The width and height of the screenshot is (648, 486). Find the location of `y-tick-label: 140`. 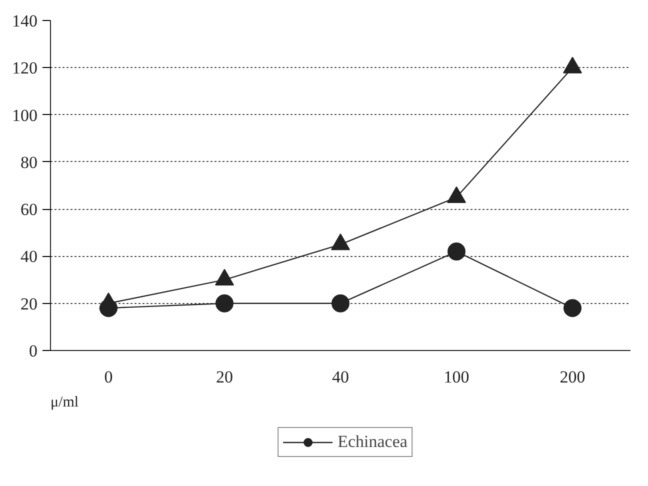

y-tick-label: 140 is located at coordinates (25, 21).